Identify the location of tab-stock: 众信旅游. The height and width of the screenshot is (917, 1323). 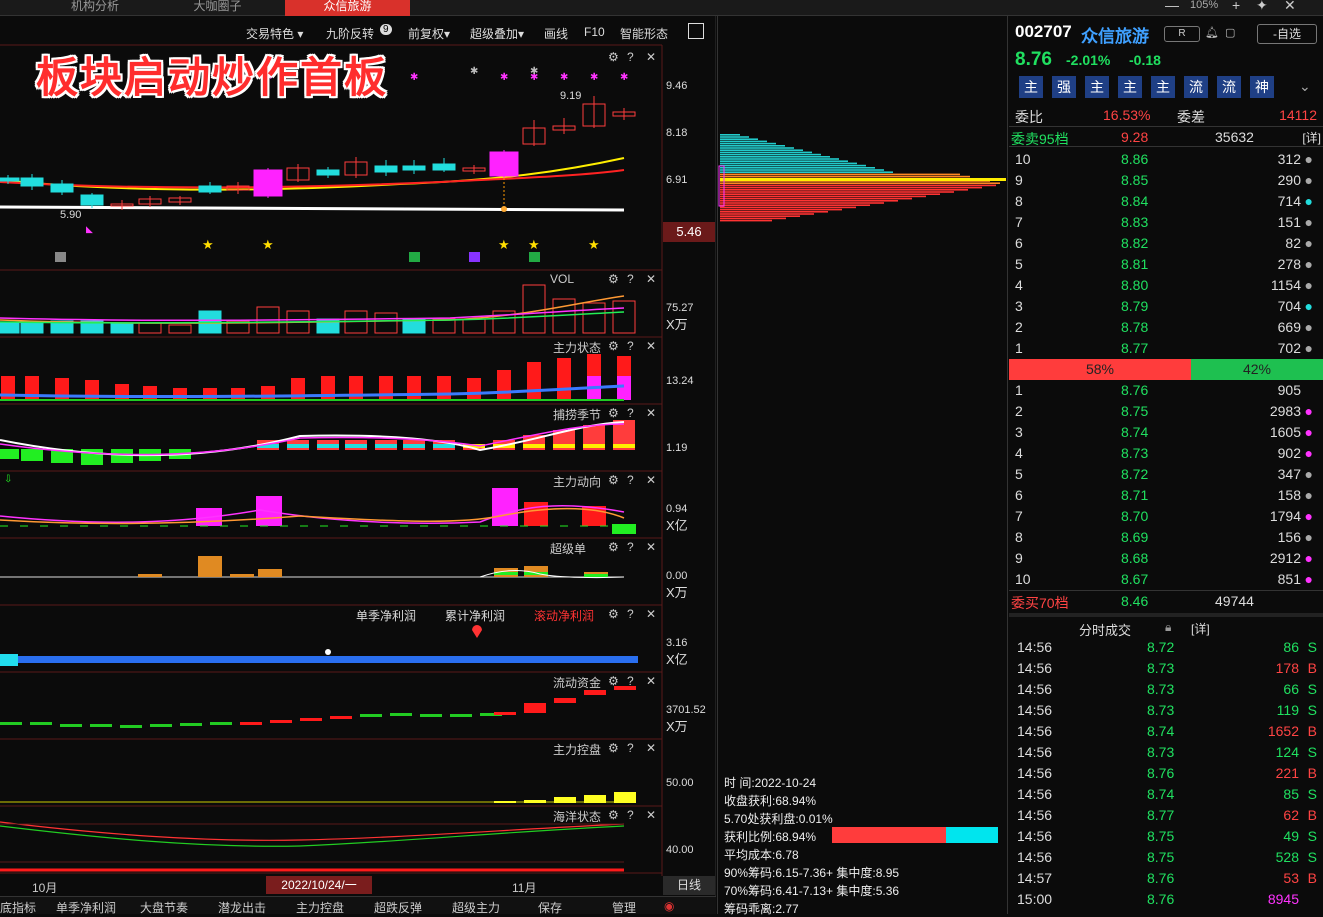
(347, 8).